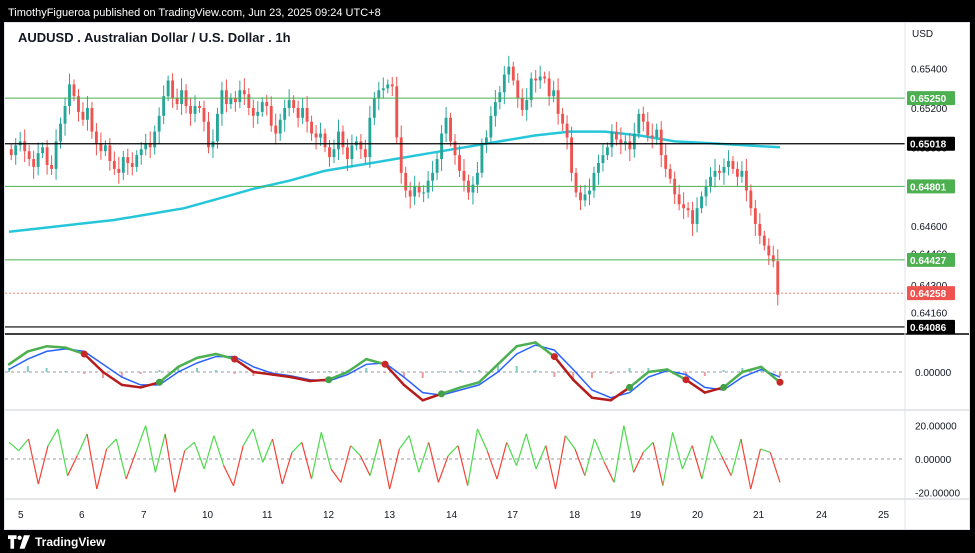 This screenshot has width=975, height=553. Describe the element at coordinates (575, 515) in the screenshot. I see `time-tick-label: 18` at that location.